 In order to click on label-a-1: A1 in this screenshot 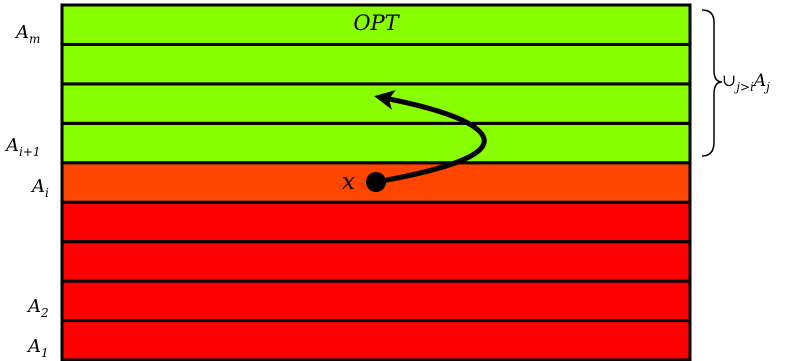, I will do `click(37, 348)`.